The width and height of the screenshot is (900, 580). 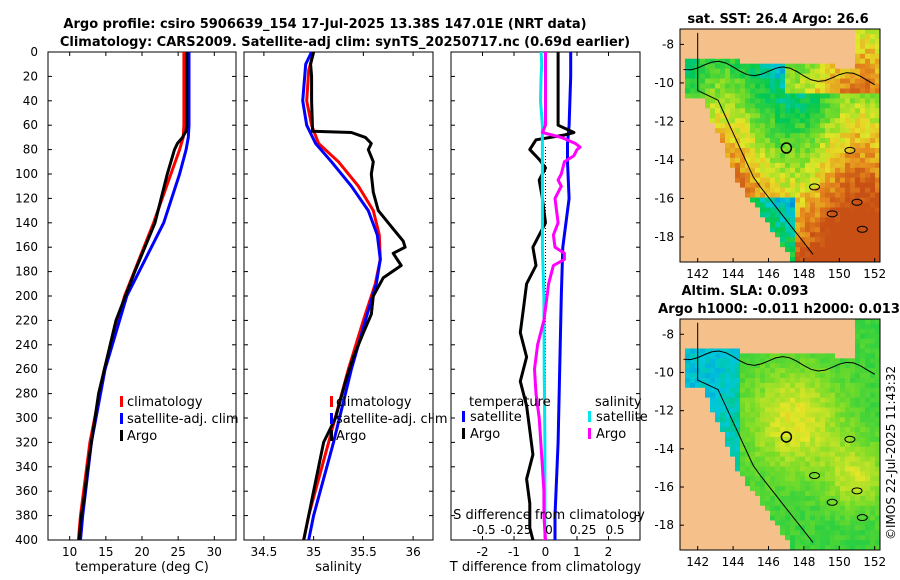 I want to click on map-x-tick-label: 150, so click(x=839, y=562).